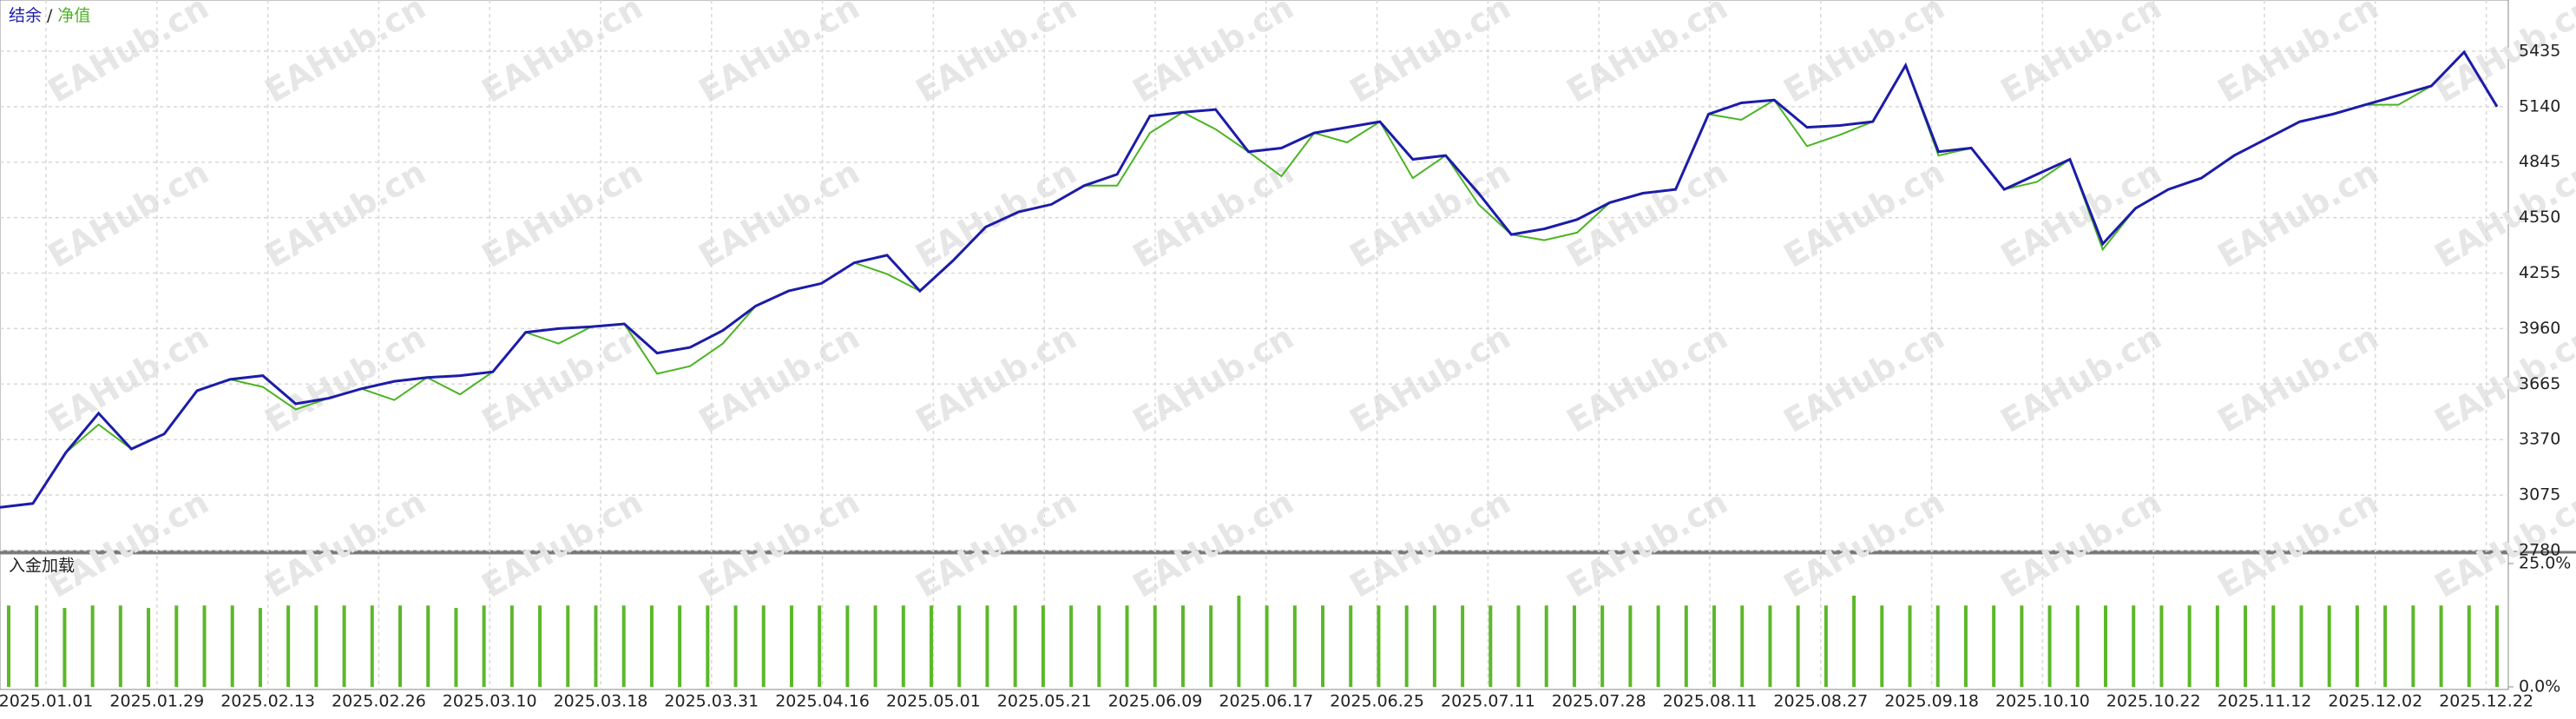 The height and width of the screenshot is (719, 2576). I want to click on legend-equity: 净值, so click(73, 15).